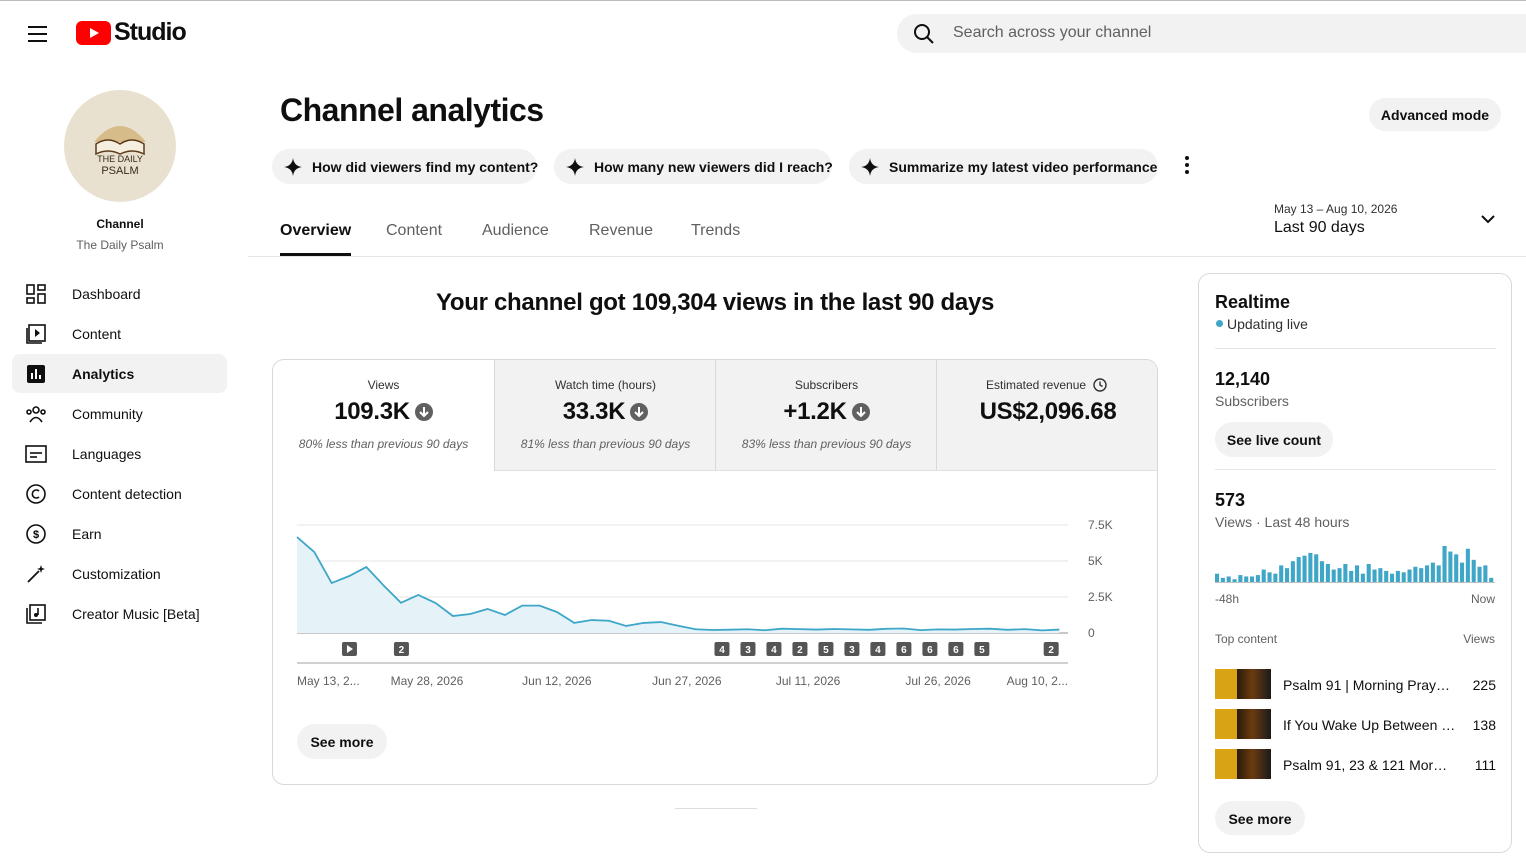  I want to click on button-label: Advanced mode, so click(1435, 115).